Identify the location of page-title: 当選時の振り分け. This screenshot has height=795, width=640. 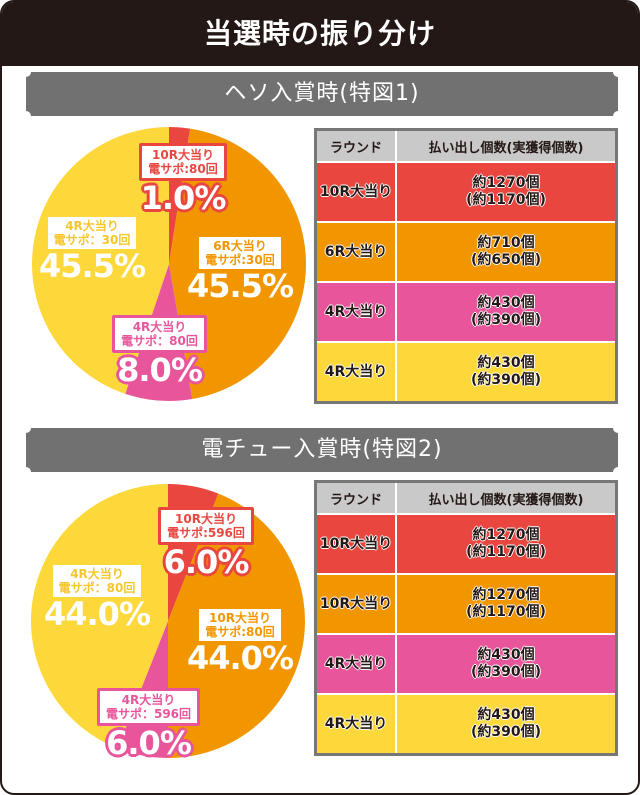
(320, 34).